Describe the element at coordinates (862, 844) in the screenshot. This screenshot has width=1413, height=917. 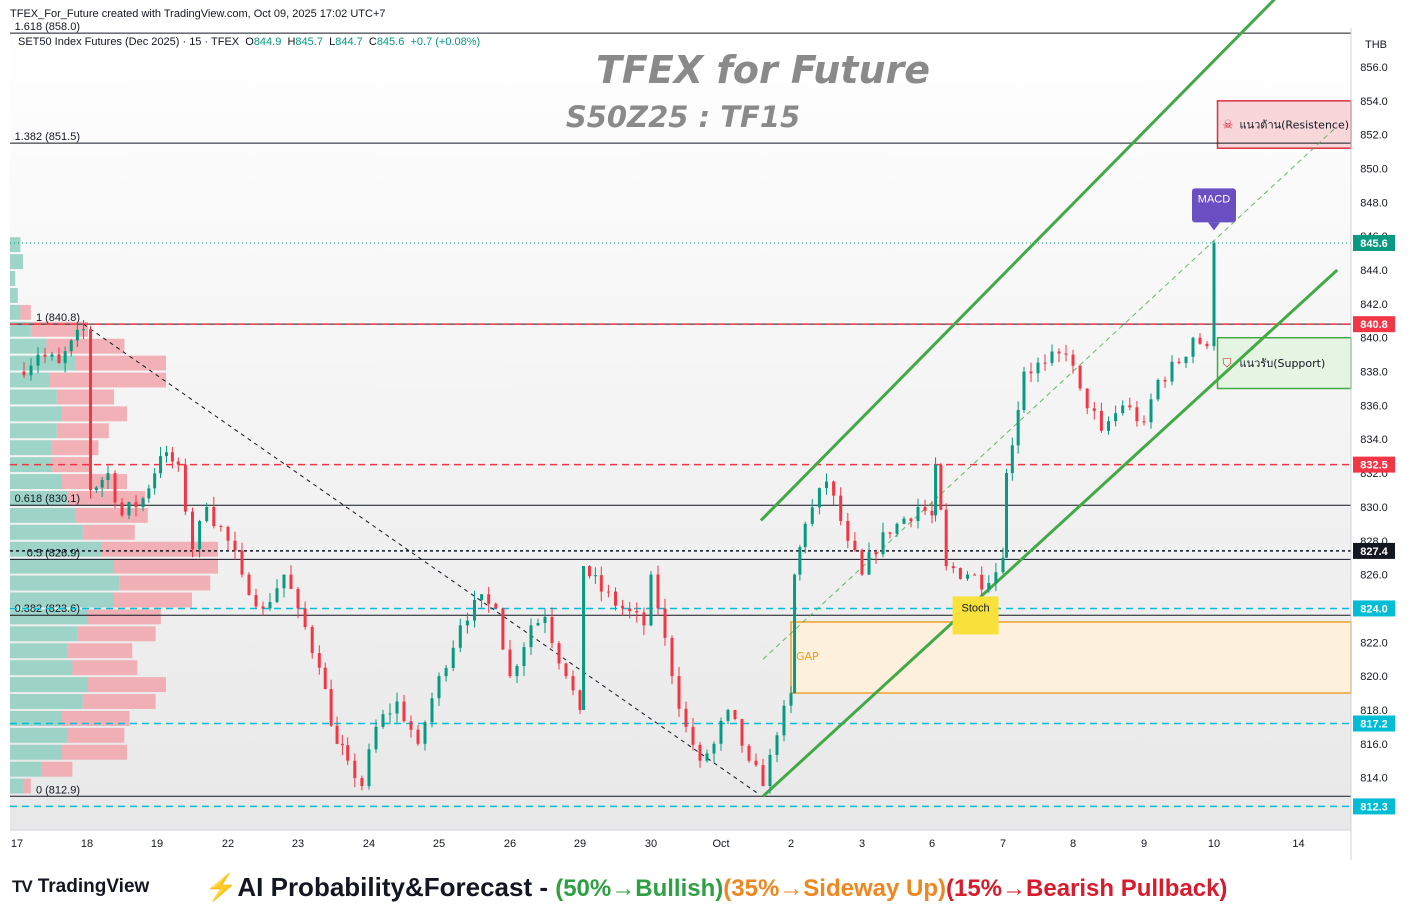
I see `time-tick-label: 3` at that location.